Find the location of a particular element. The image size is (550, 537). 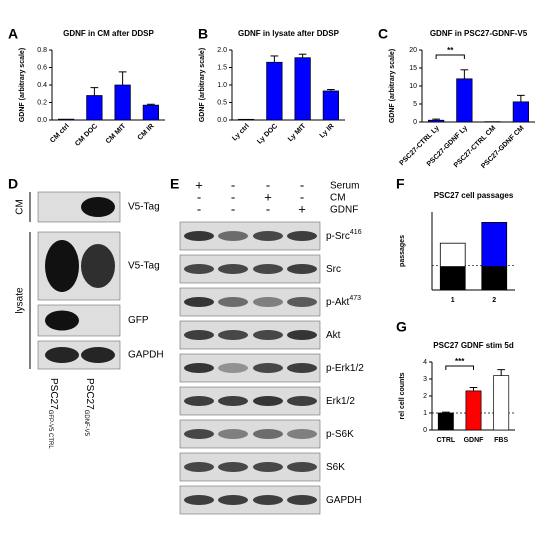

condition-label: Serum is located at coordinates (344, 186).